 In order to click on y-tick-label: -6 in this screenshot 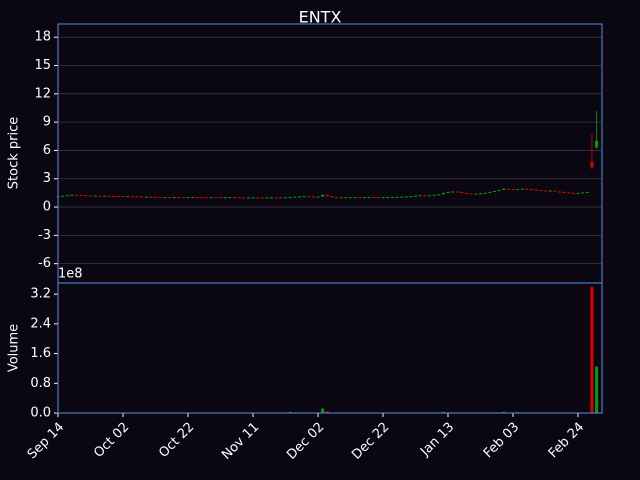, I will do `click(44, 263)`.